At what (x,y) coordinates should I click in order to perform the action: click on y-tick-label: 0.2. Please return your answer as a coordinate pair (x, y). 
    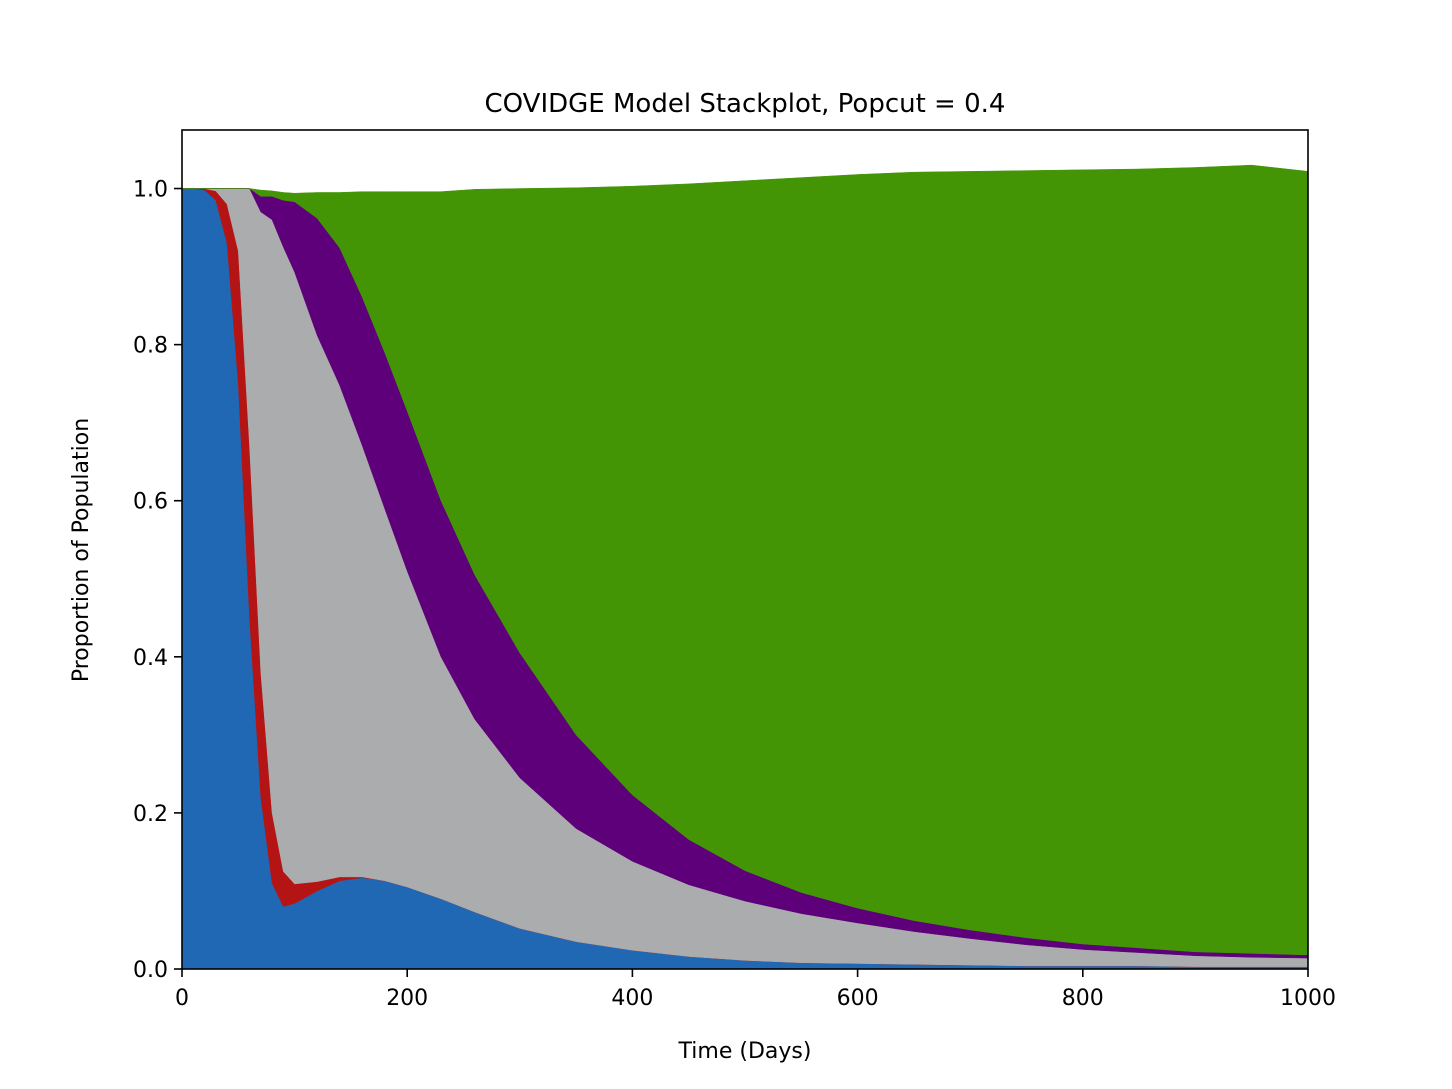
    Looking at the image, I should click on (150, 814).